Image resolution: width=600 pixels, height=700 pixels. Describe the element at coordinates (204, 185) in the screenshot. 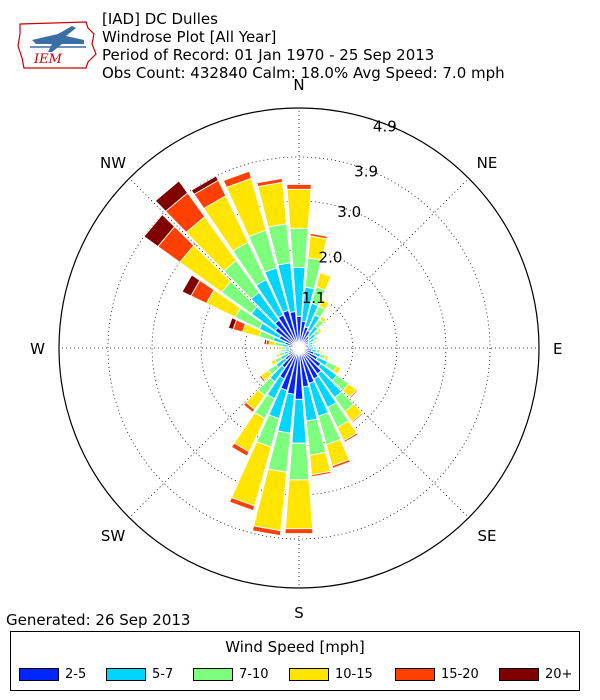

I see `bar-dir330-20+` at that location.